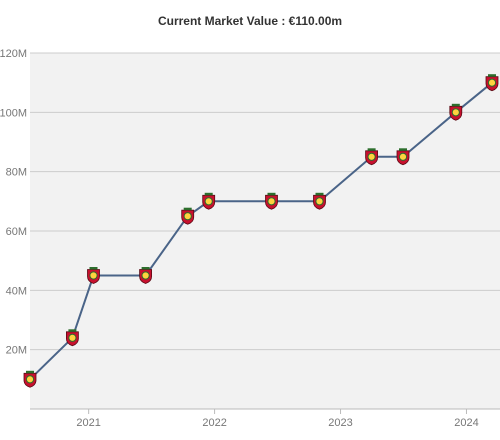 This screenshot has width=500, height=440. I want to click on y-tick-label: 60M, so click(16, 232).